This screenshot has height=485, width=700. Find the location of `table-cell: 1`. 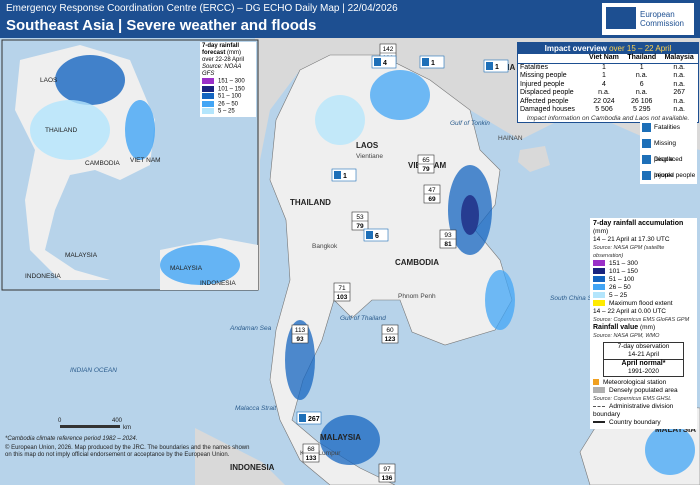

table-cell: 1 is located at coordinates (604, 75).